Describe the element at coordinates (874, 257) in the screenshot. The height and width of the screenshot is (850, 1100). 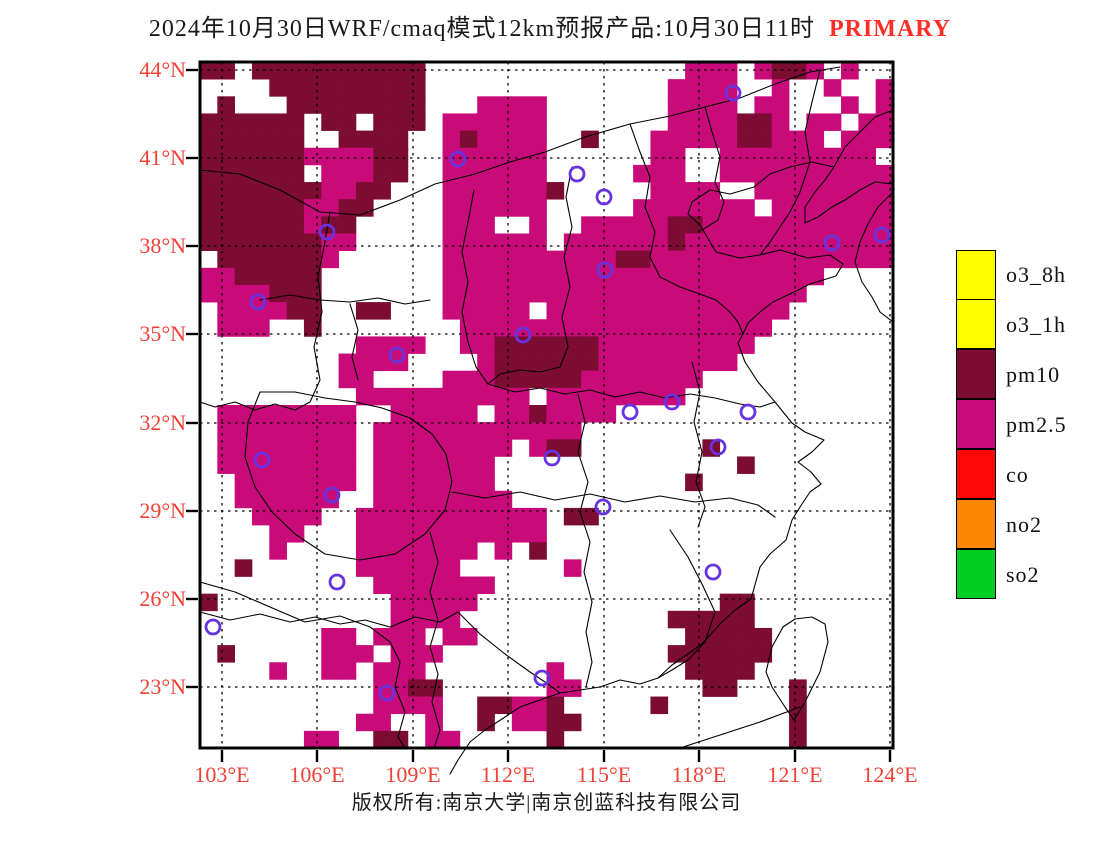
I see `coastline-korea` at that location.